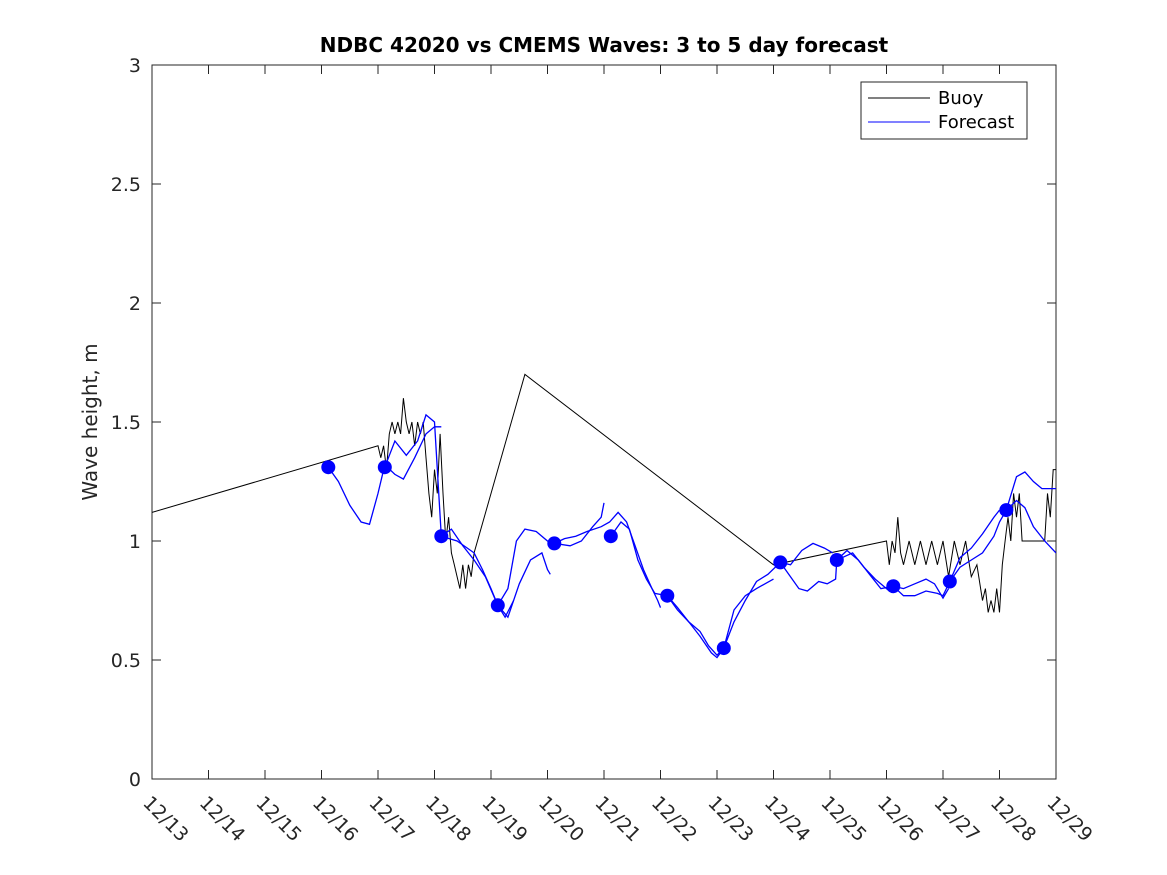  I want to click on y-tick-label: 1, so click(135, 542).